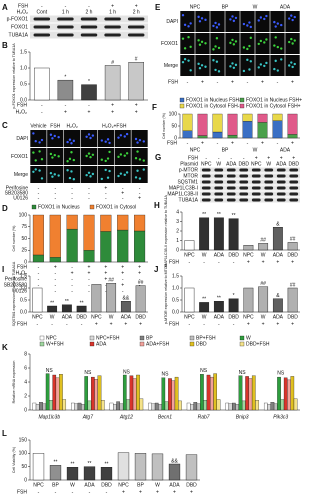 This screenshot has width=320, height=500. What do you see at coordinates (255, 7) in the screenshot?
I see `column-header: W` at bounding box center [255, 7].